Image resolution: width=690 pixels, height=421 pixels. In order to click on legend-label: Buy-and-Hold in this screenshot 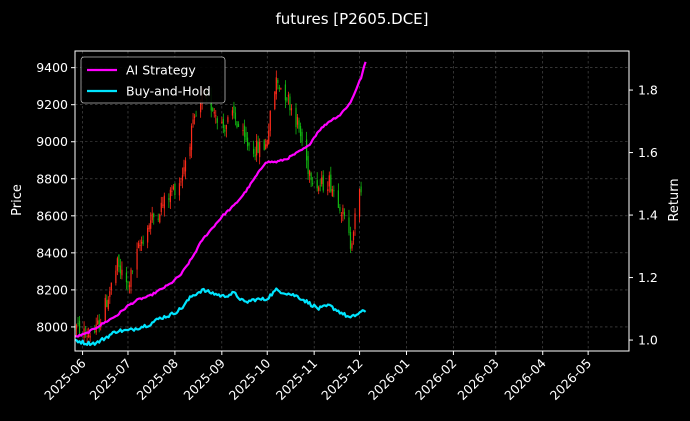, I will do `click(168, 91)`.